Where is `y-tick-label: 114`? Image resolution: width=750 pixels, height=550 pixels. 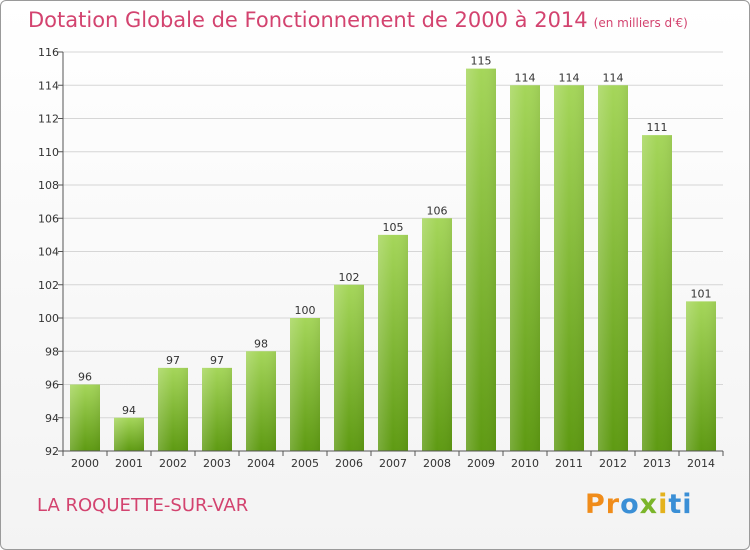
y-tick-label: 114 is located at coordinates (48, 85).